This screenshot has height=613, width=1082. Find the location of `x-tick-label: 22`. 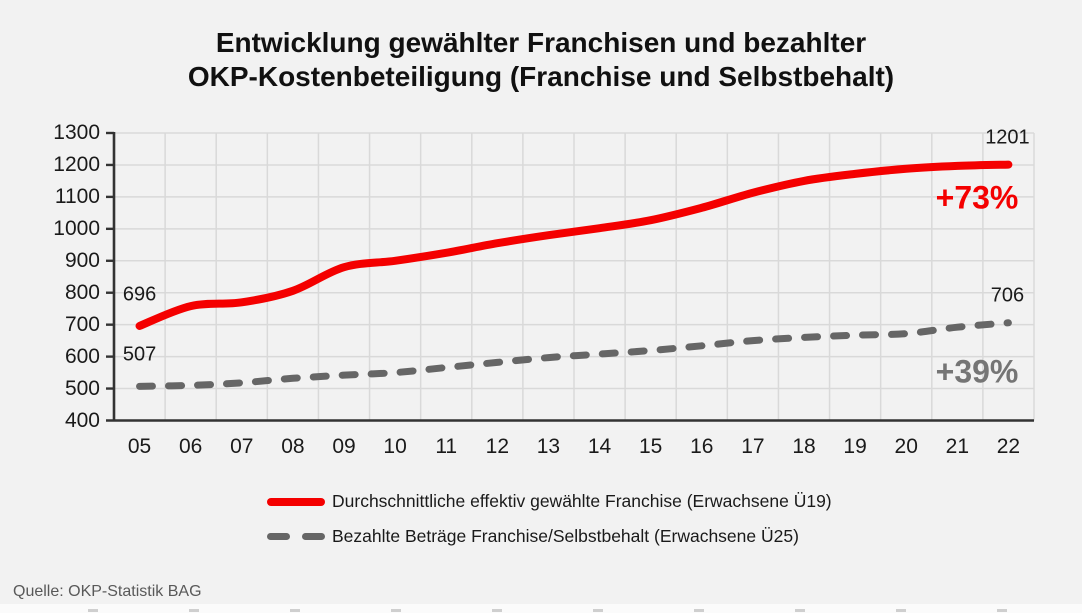

x-tick-label: 22 is located at coordinates (1008, 446).